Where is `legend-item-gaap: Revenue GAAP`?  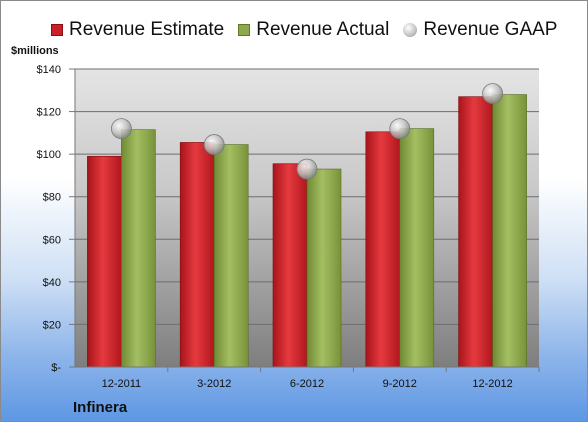
legend-item-gaap: Revenue GAAP is located at coordinates (480, 30).